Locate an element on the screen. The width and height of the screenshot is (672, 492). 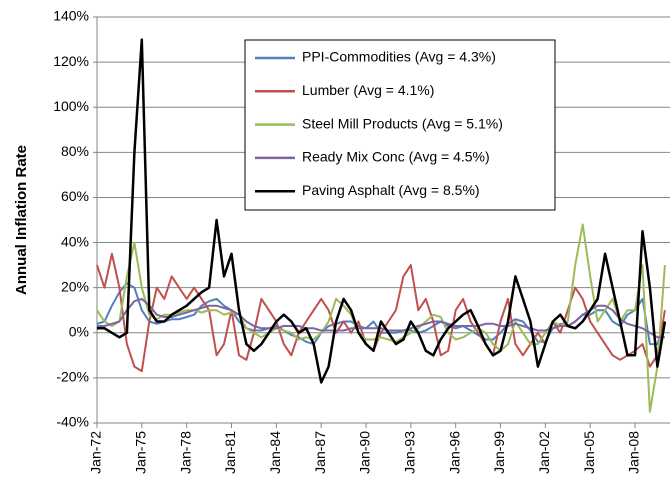
series-line is located at coordinates (381, 318).